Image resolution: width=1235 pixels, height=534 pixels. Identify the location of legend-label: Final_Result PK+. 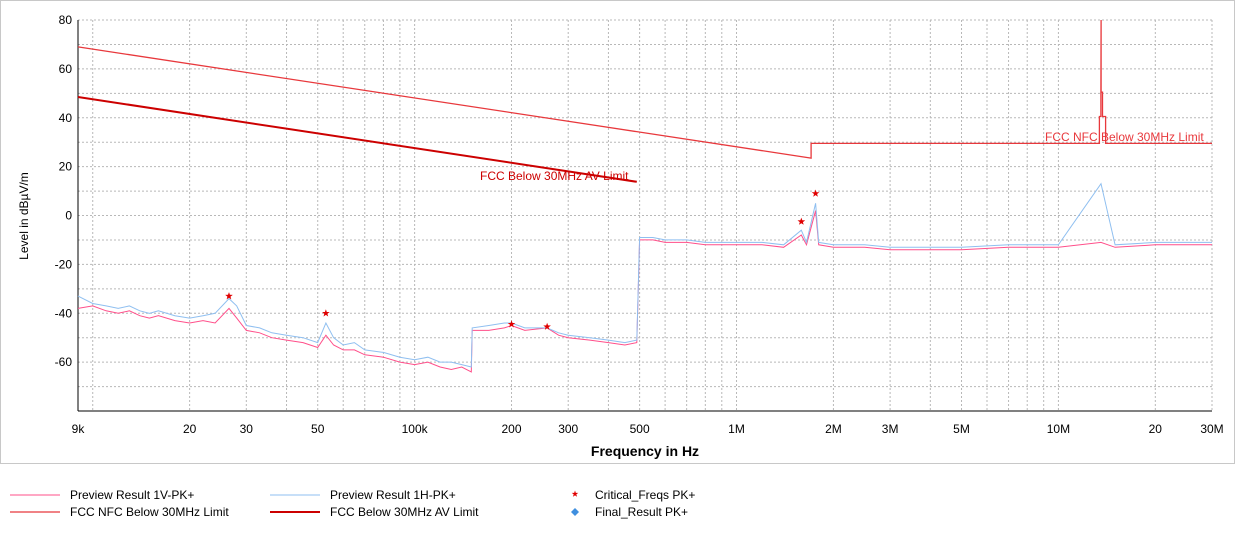
(641, 512).